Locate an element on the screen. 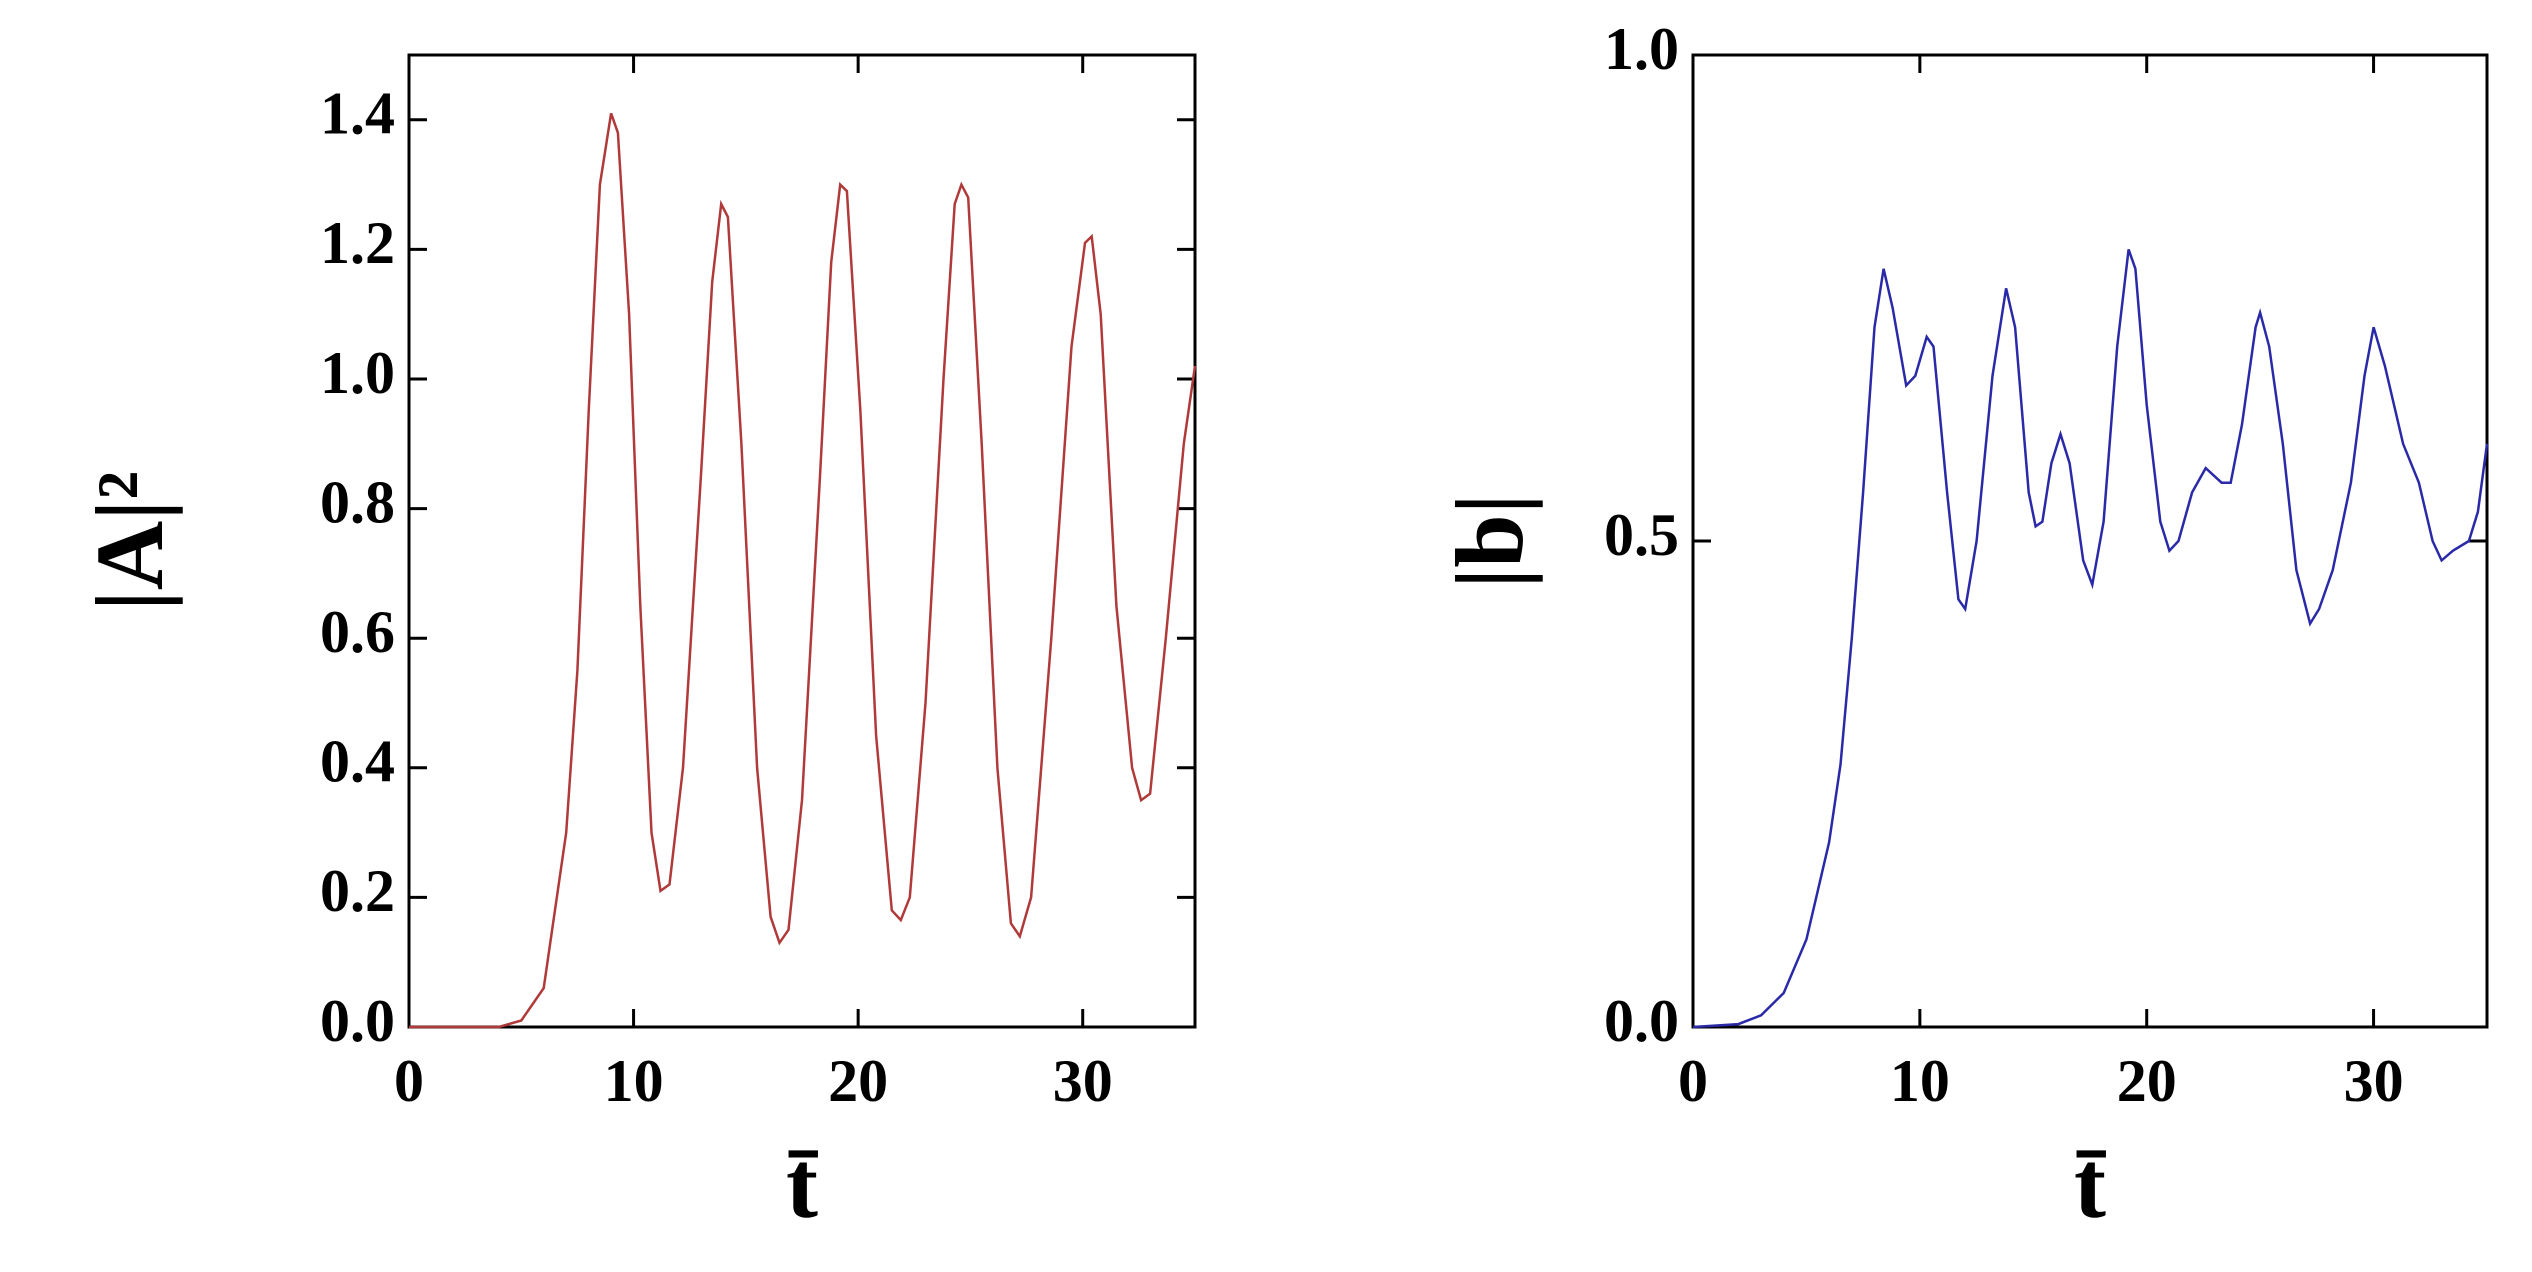  y-tick-label: 0.5 is located at coordinates (1641, 535).